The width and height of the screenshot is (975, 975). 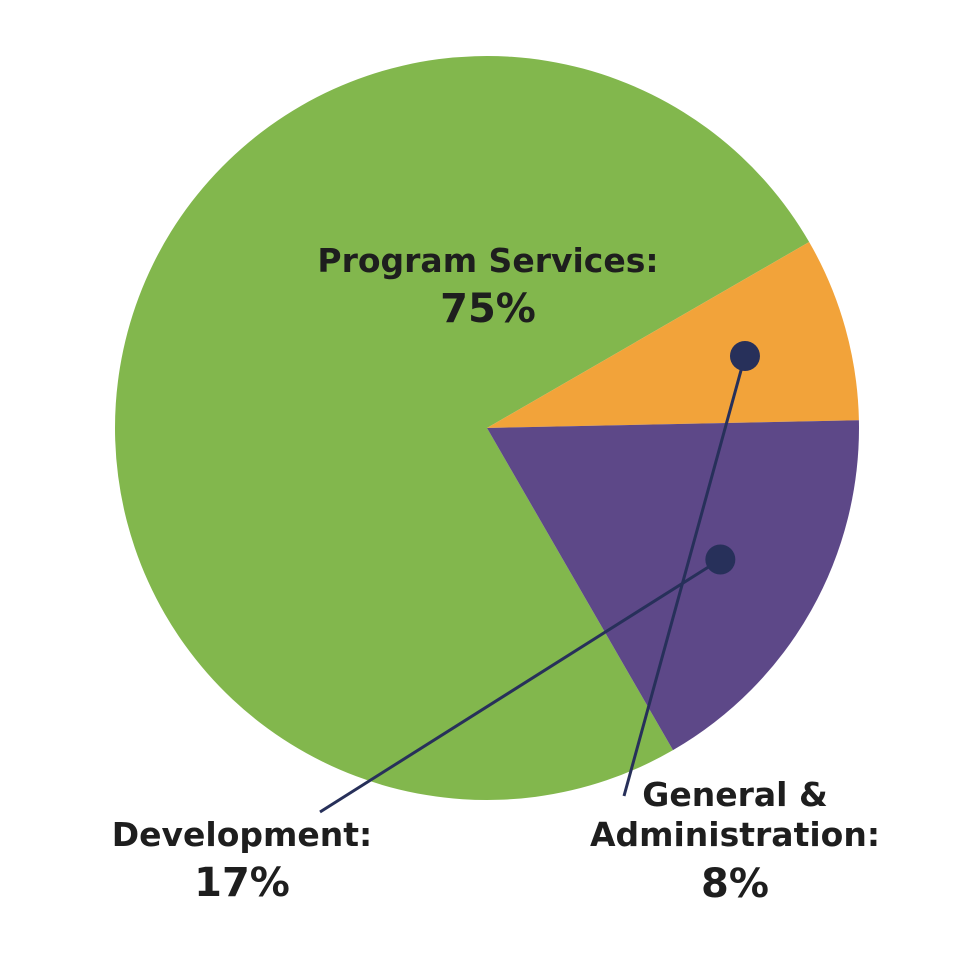 I want to click on development-value: 17%, so click(x=242, y=883).